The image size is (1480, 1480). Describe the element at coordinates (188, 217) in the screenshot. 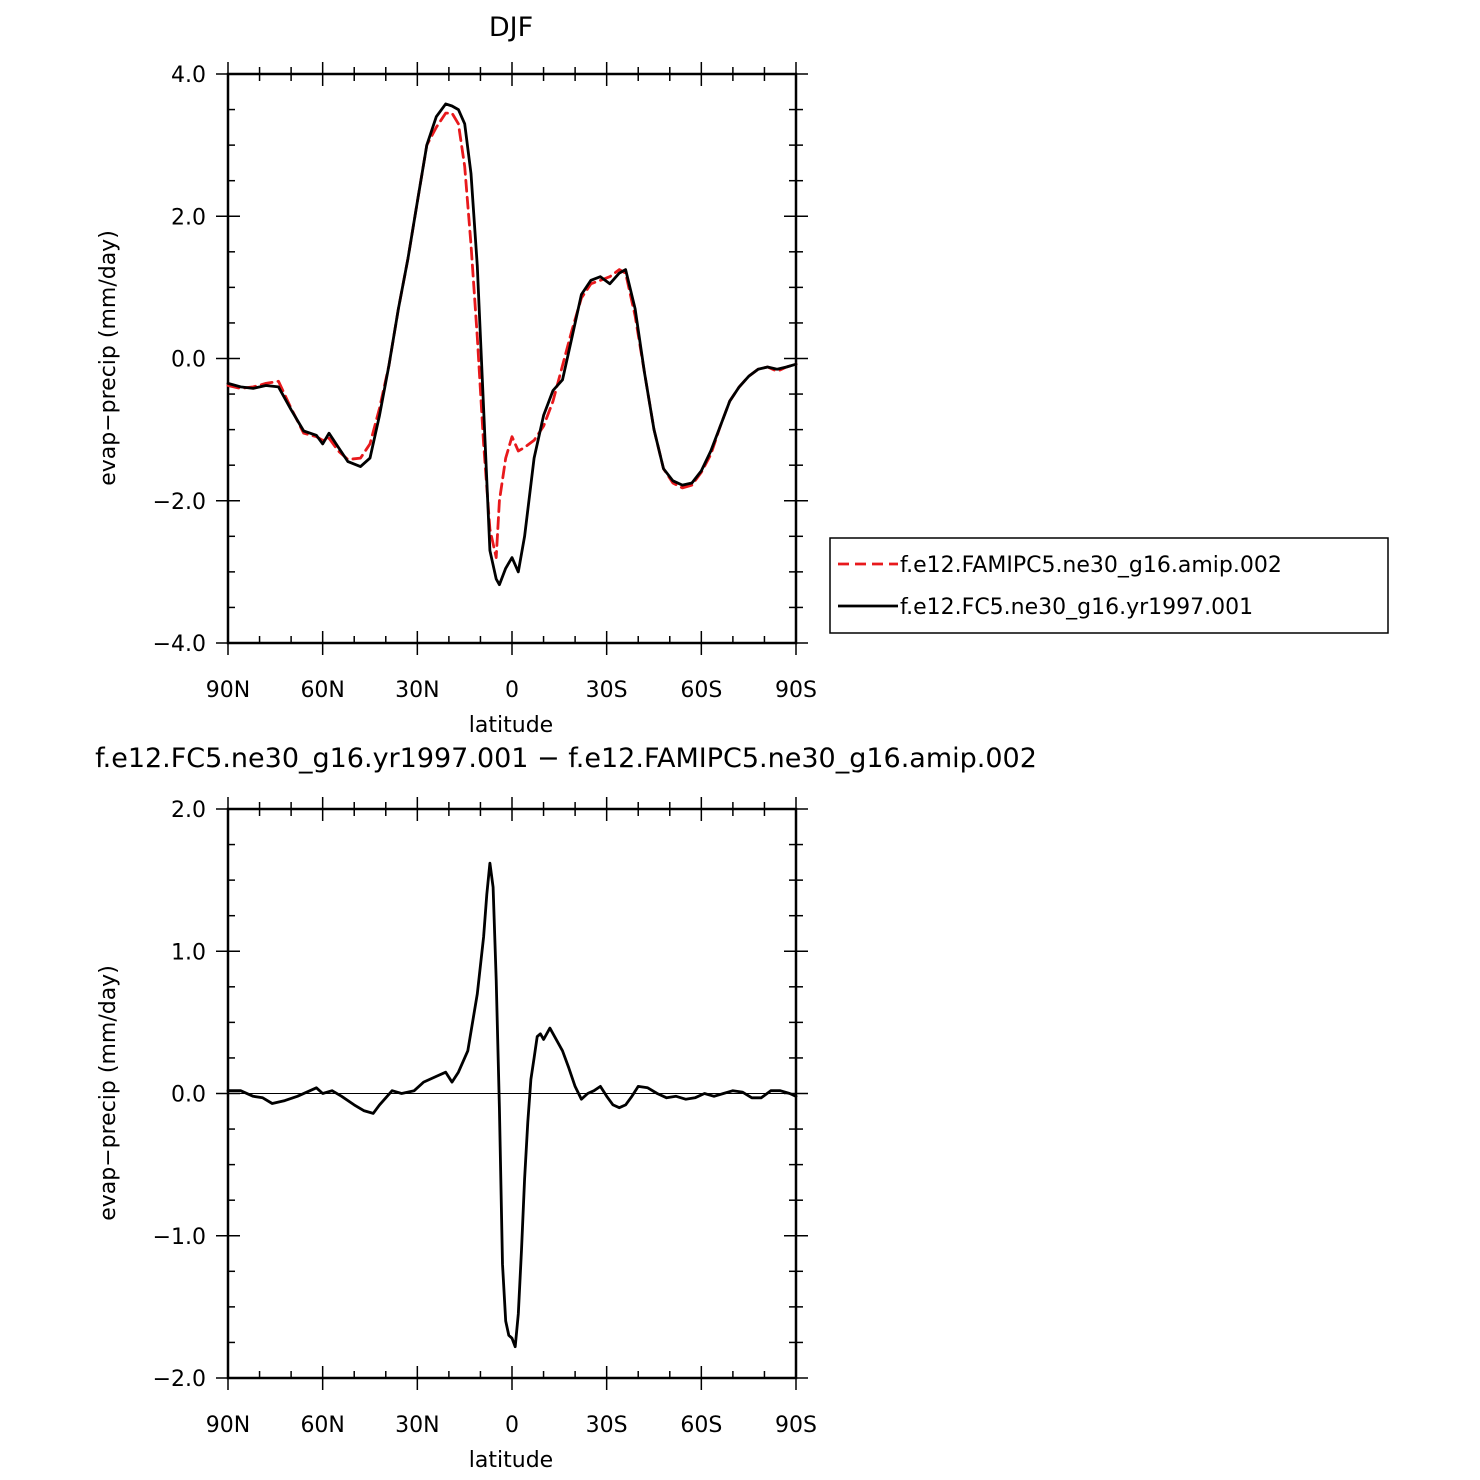

I see `top-y-tick-label: 2.0` at that location.